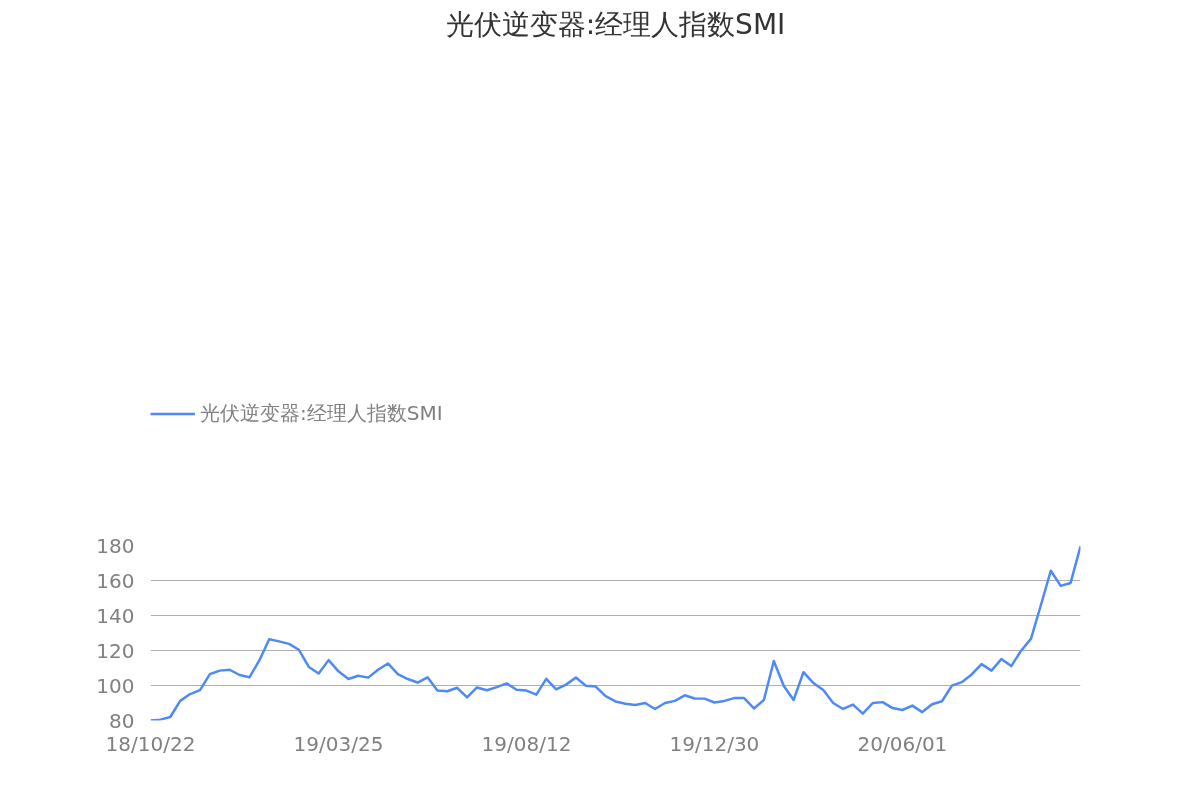 The height and width of the screenshot is (800, 1200). Describe the element at coordinates (338, 743) in the screenshot. I see `x-tick-label: 19/03/25` at that location.